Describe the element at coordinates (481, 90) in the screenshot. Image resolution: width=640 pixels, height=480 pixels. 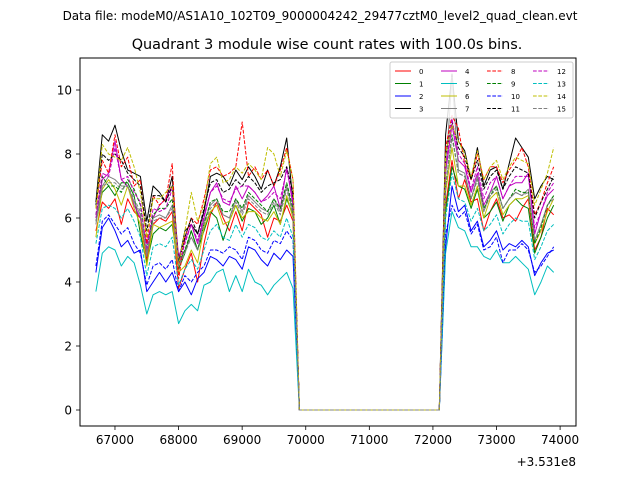
I see `legend-frame` at that location.